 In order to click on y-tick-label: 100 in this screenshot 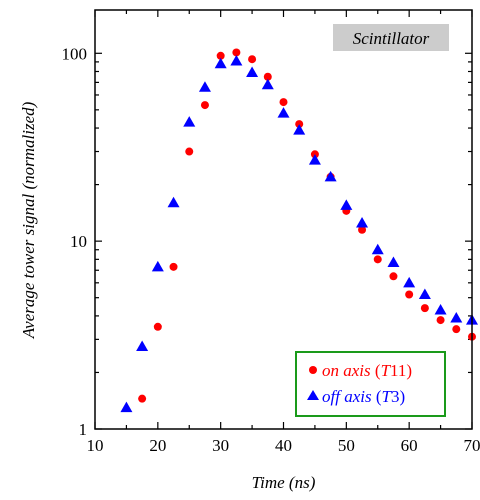, I will do `click(75, 53)`.